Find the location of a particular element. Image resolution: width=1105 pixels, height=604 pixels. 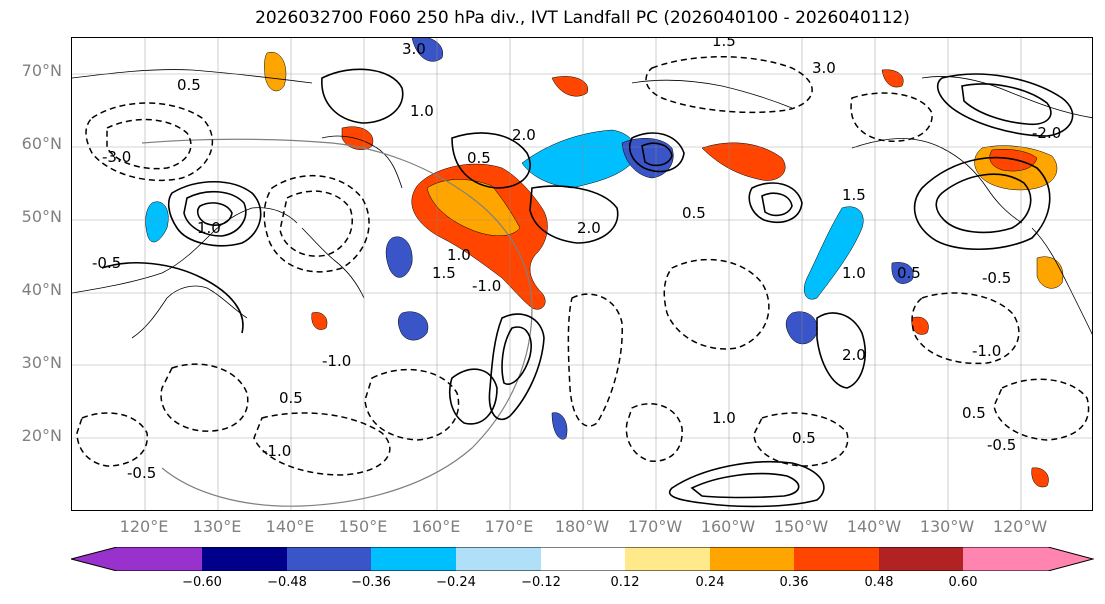

colorbar-tick-label: 0.12 is located at coordinates (625, 582).